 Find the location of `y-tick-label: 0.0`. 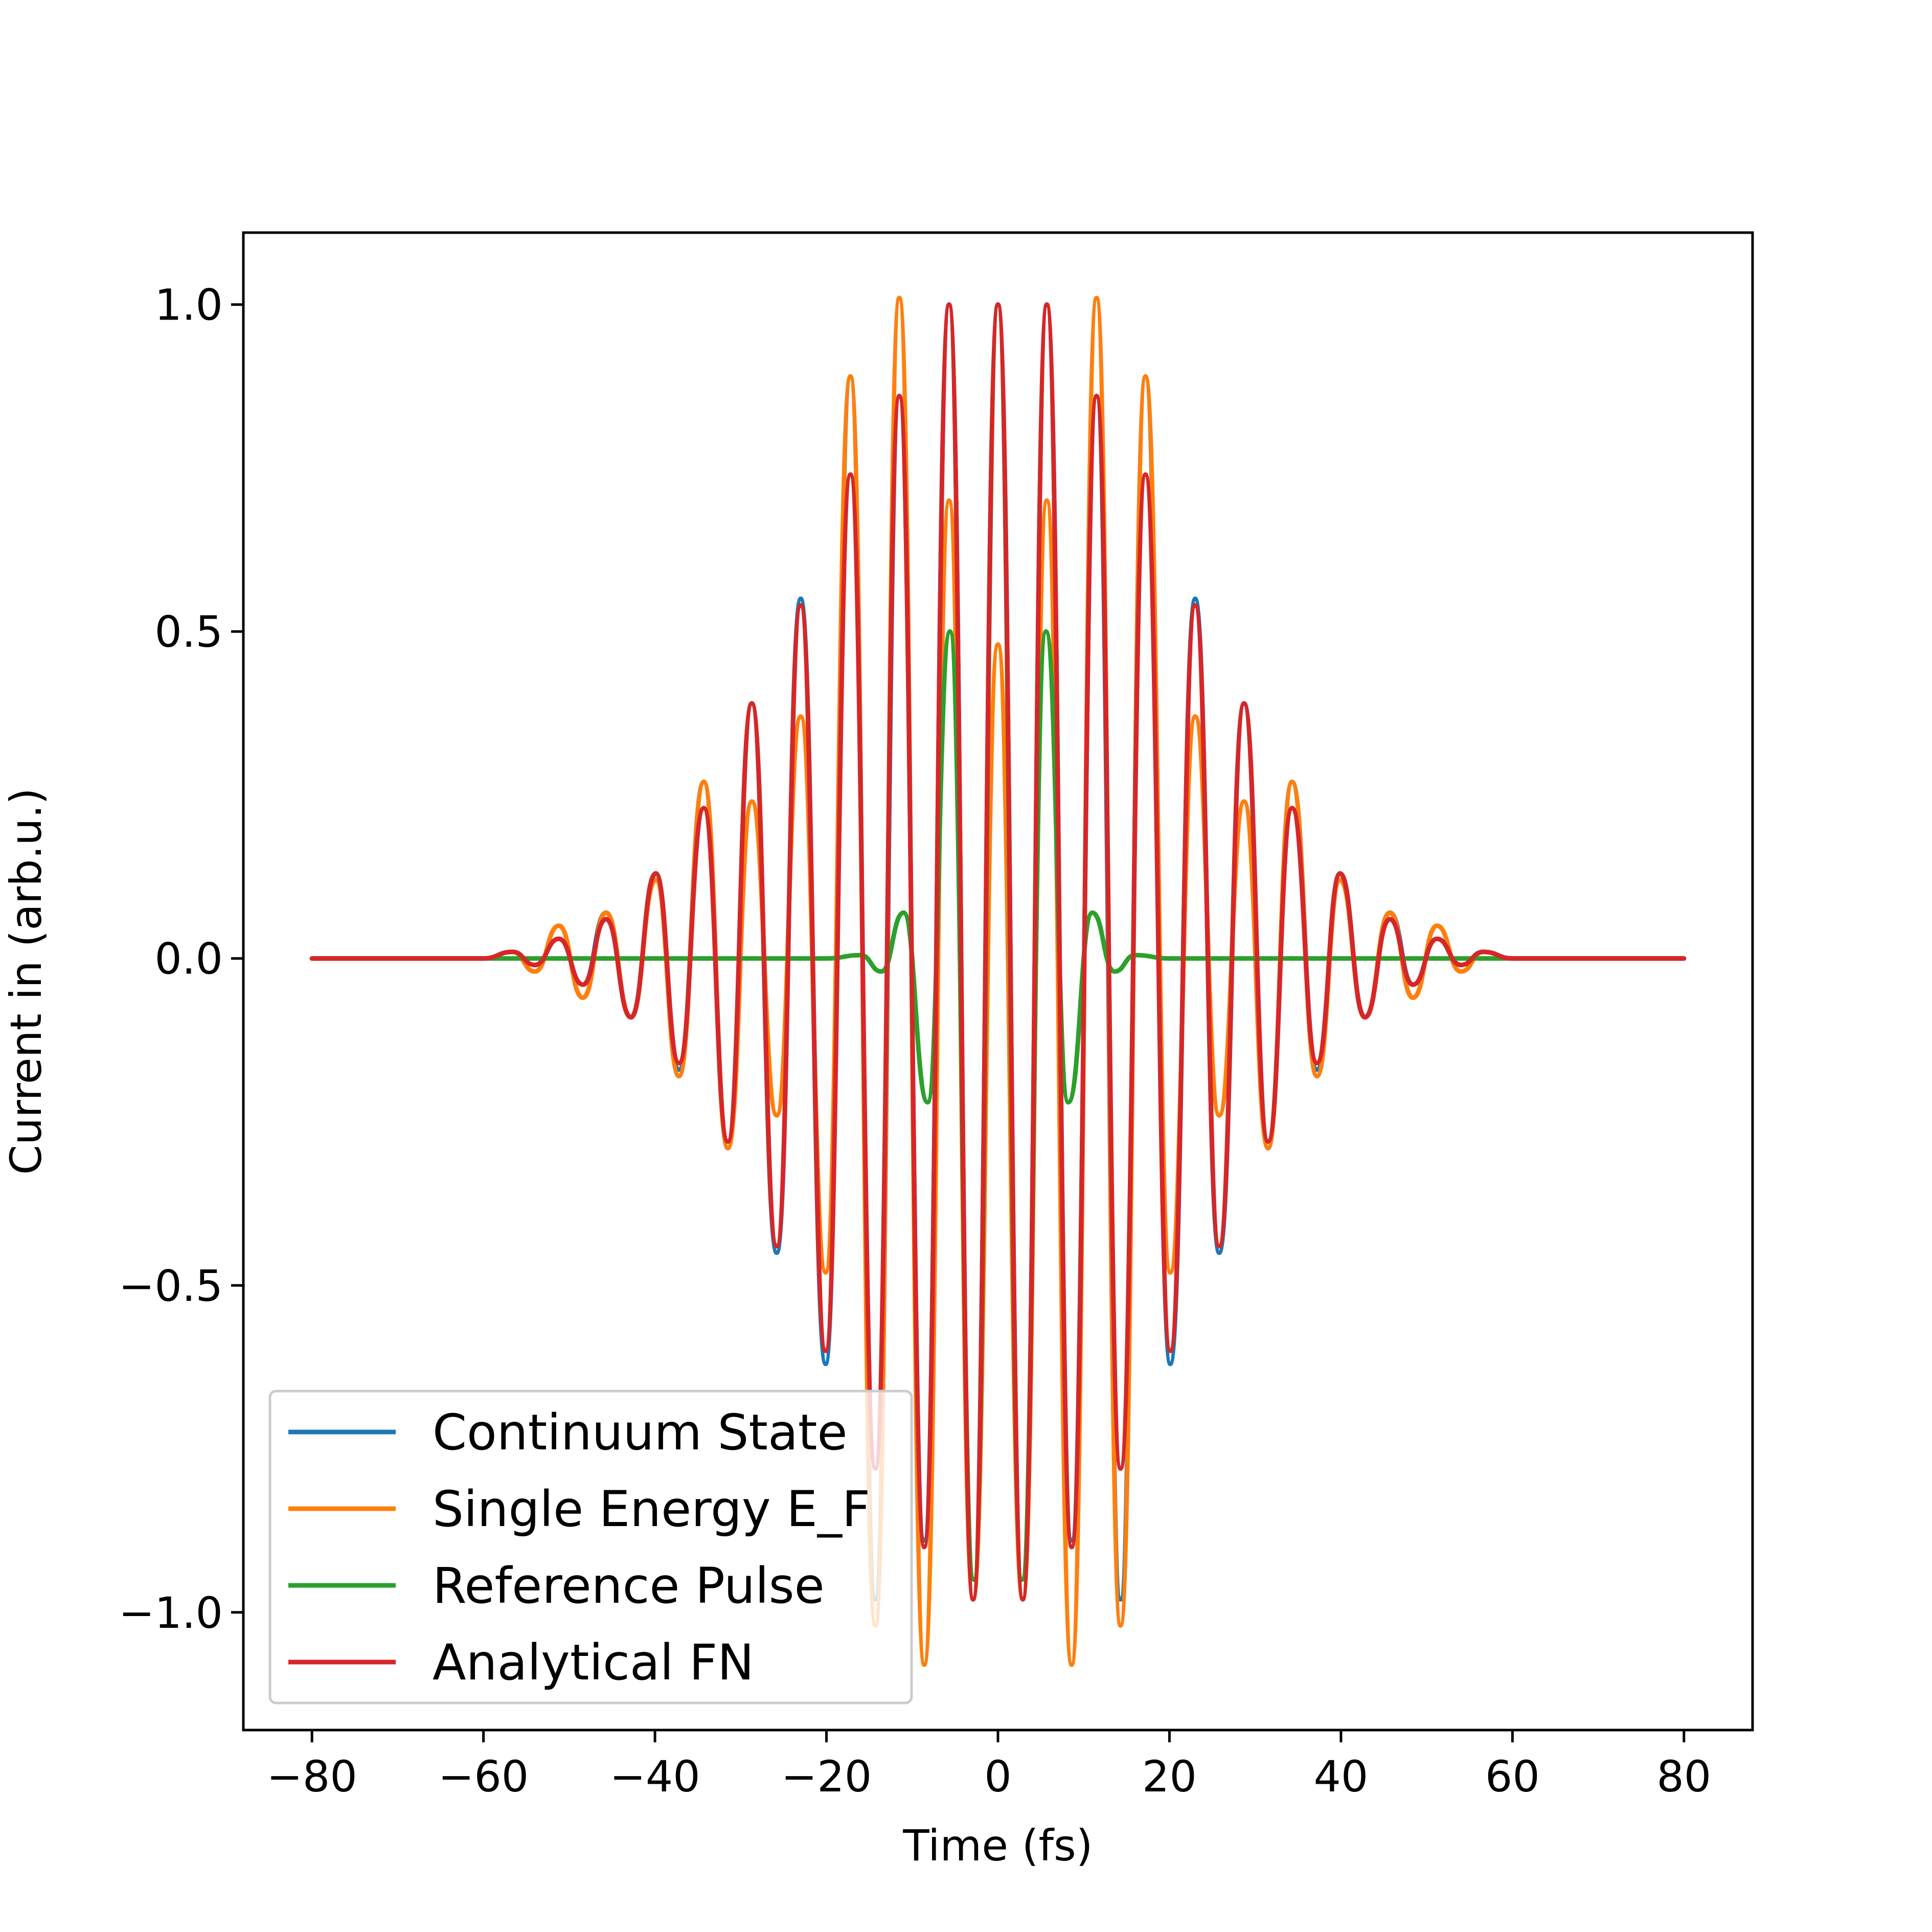

y-tick-label: 0.0 is located at coordinates (188, 959).